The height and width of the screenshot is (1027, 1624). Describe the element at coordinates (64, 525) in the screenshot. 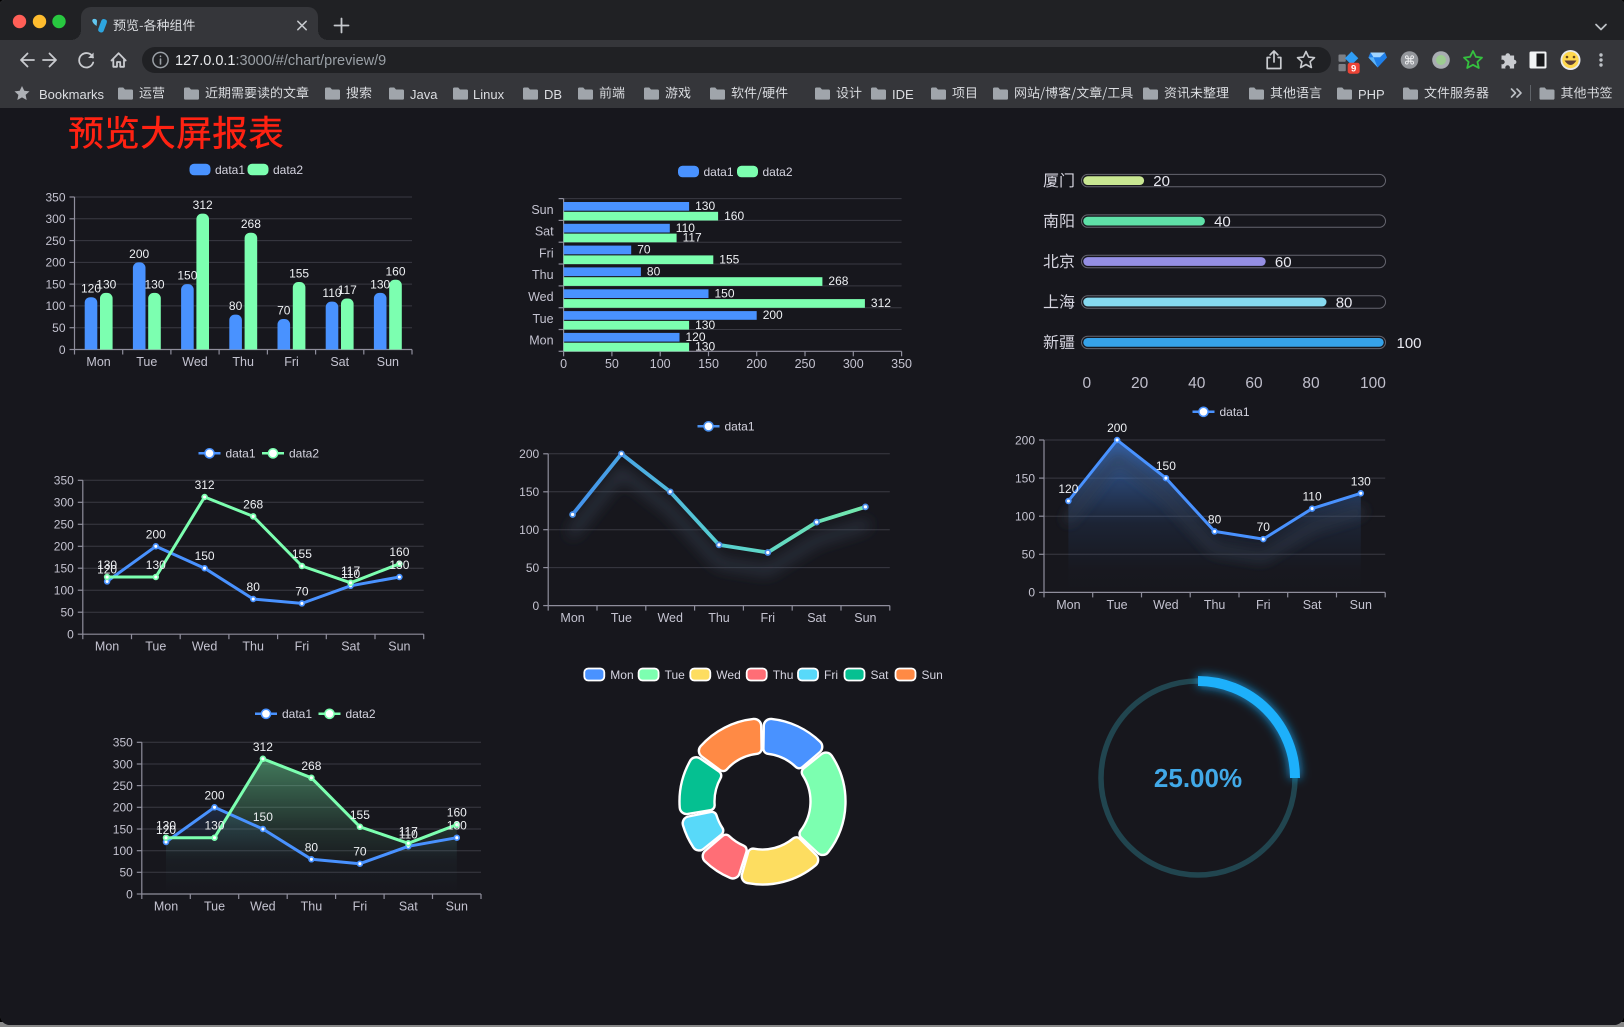

I see `svg-text: 250` at that location.